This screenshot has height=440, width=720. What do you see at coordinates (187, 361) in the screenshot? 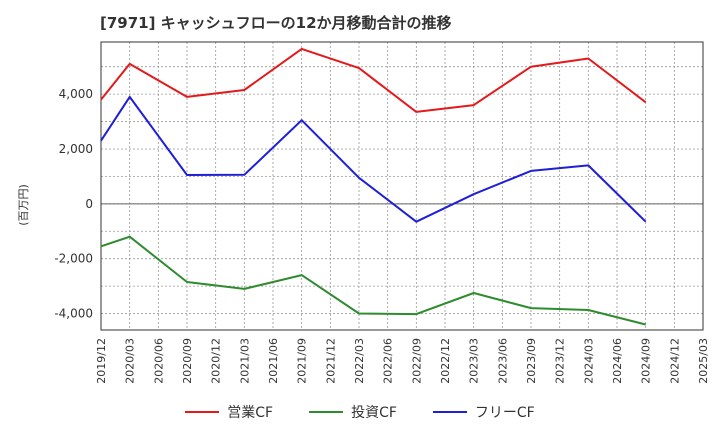
I see `x-tick-label: 2020/09` at bounding box center [187, 361].